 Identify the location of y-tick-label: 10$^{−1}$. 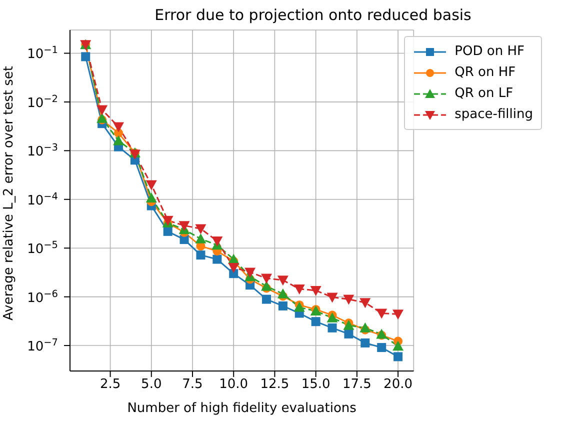
(42, 53).